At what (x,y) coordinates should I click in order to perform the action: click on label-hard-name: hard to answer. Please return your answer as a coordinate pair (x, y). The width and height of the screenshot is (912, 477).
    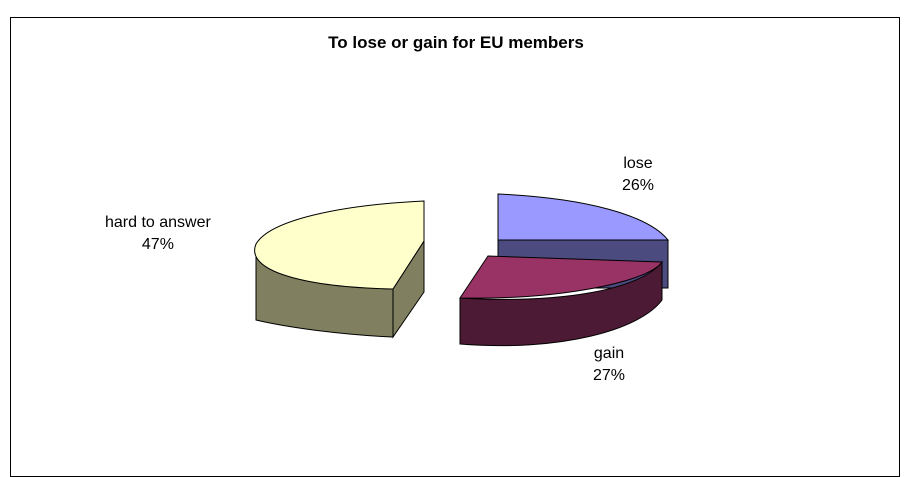
    Looking at the image, I should click on (158, 222).